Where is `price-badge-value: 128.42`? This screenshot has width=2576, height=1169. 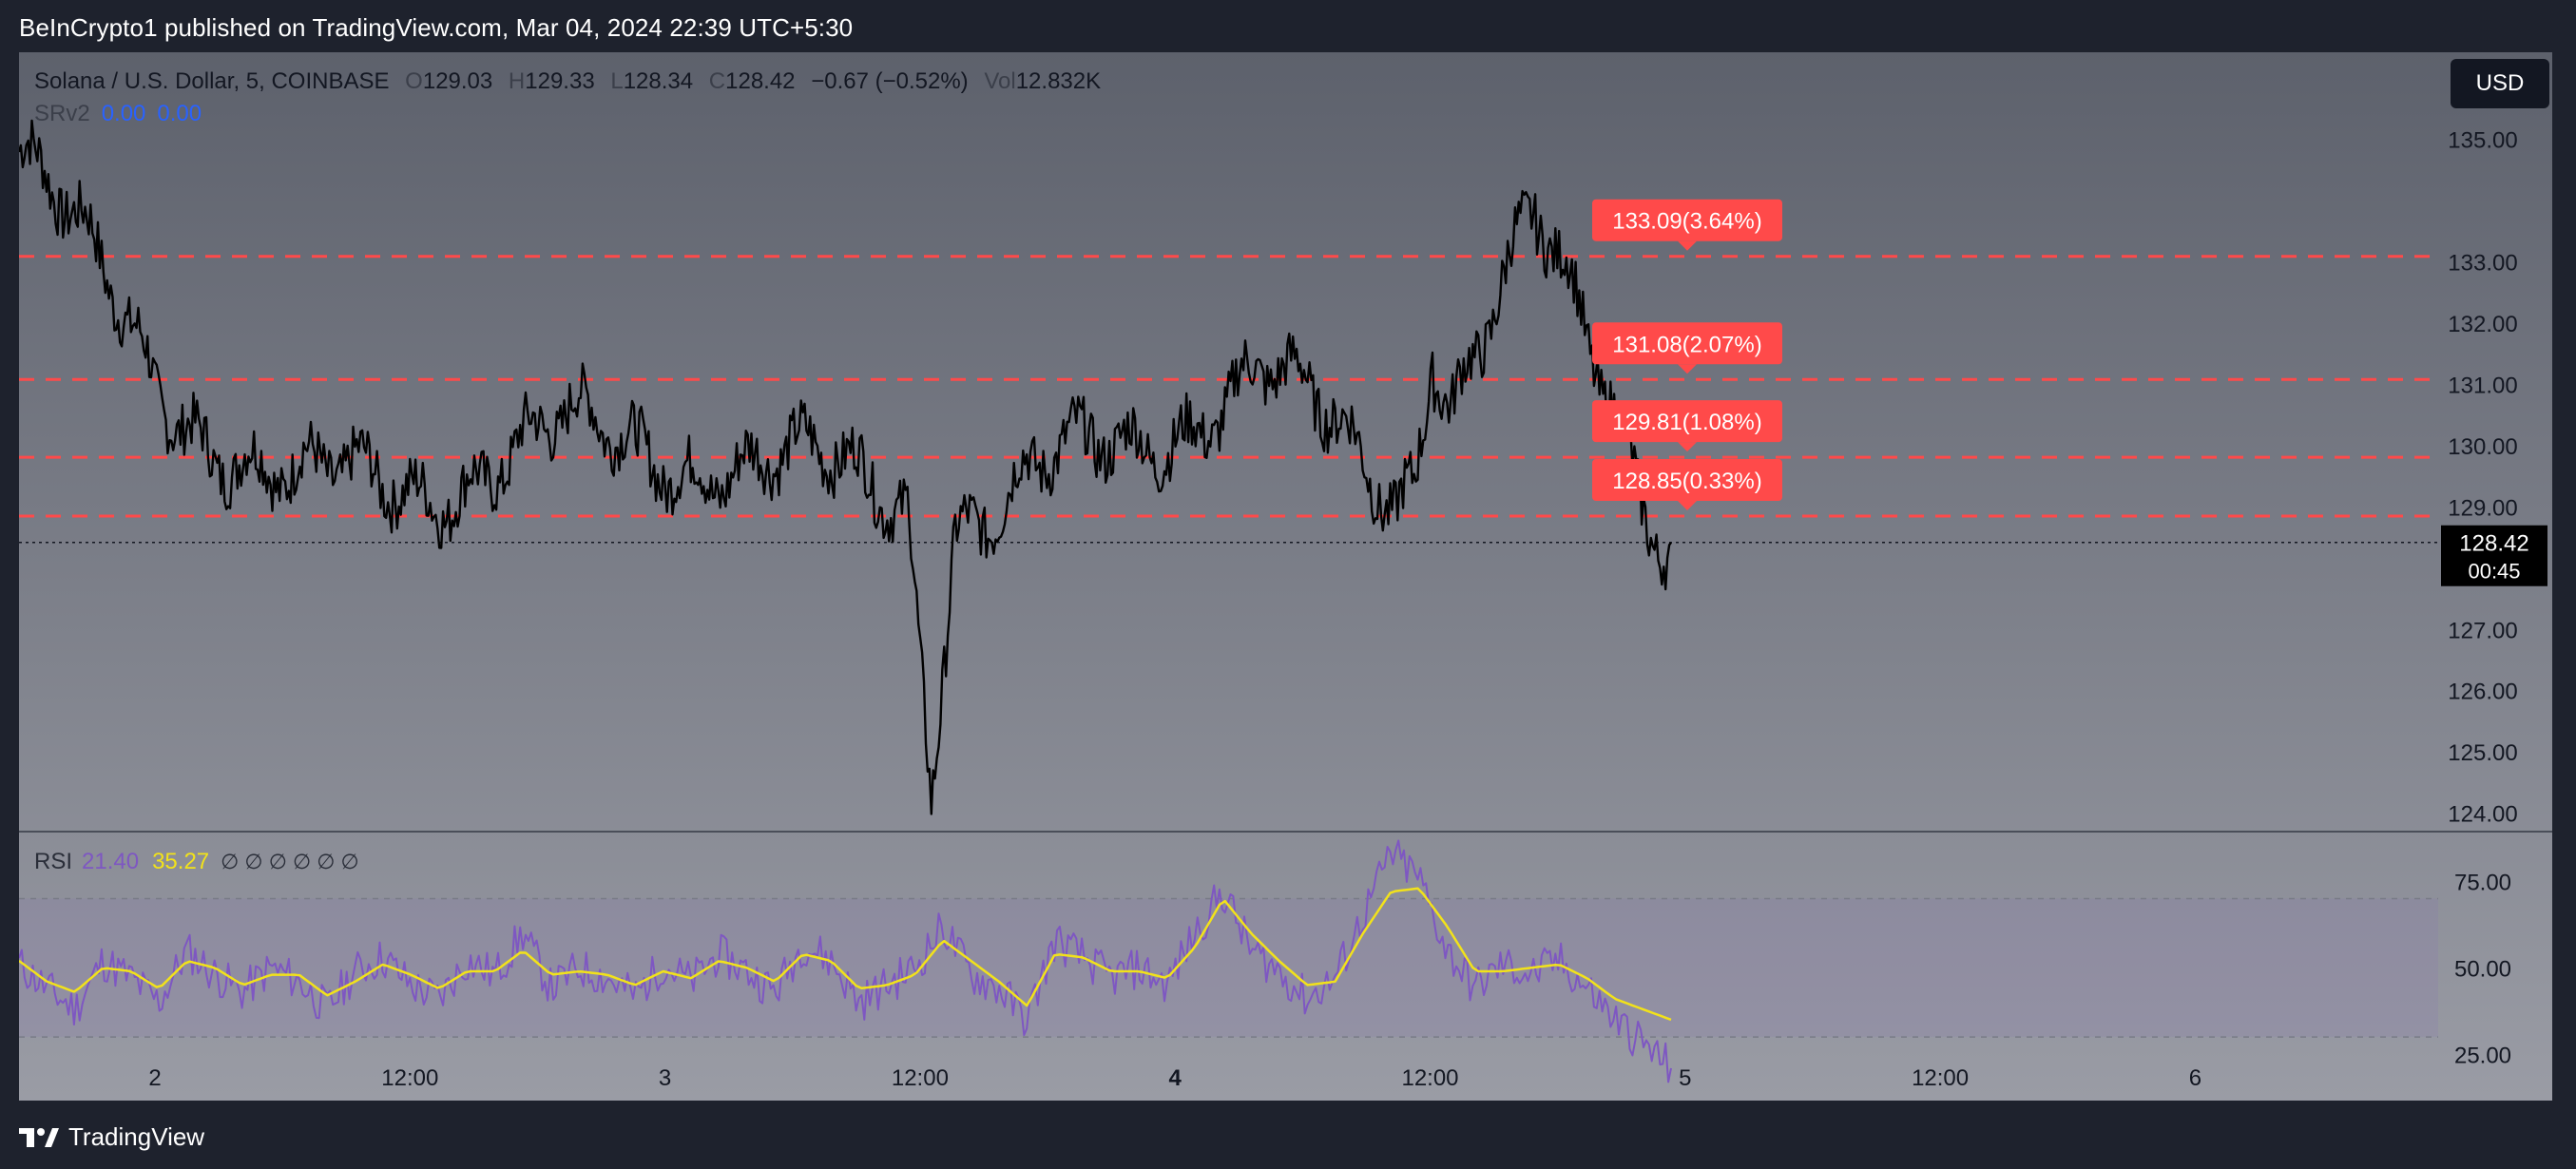
price-badge-value: 128.42 is located at coordinates (2494, 544).